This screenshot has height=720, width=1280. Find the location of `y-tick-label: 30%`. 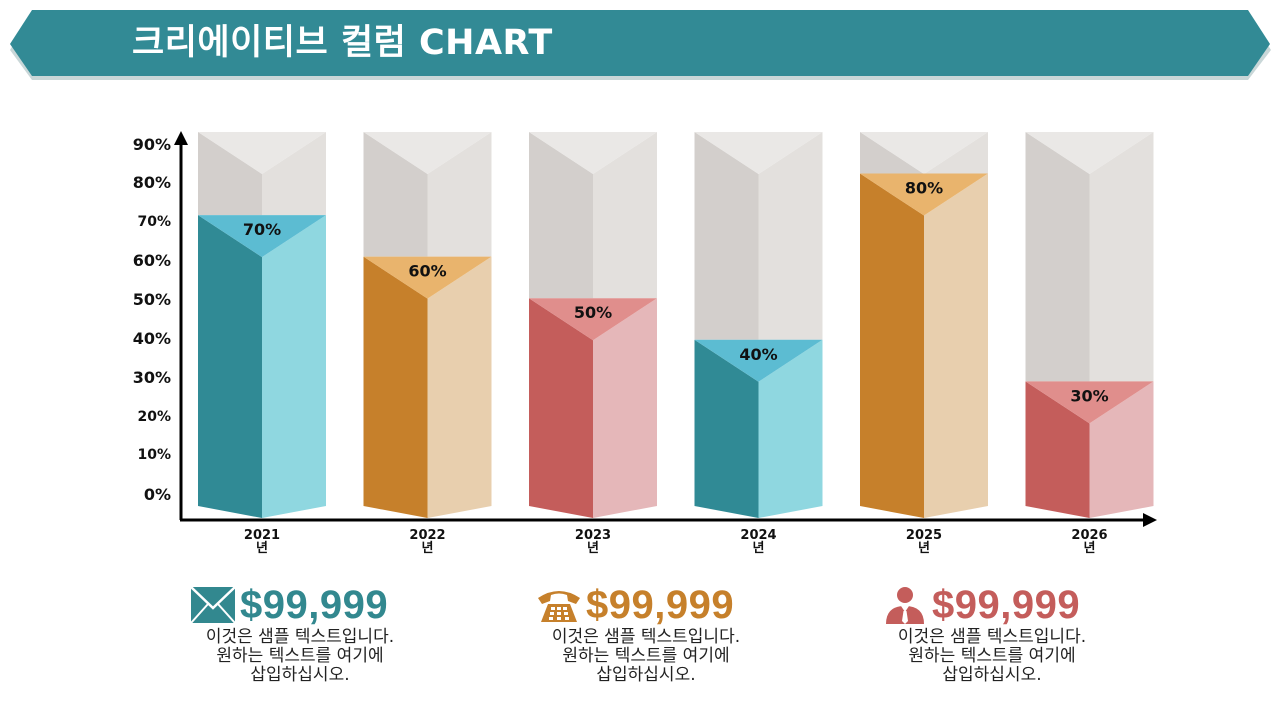

y-tick-label: 30% is located at coordinates (152, 377).